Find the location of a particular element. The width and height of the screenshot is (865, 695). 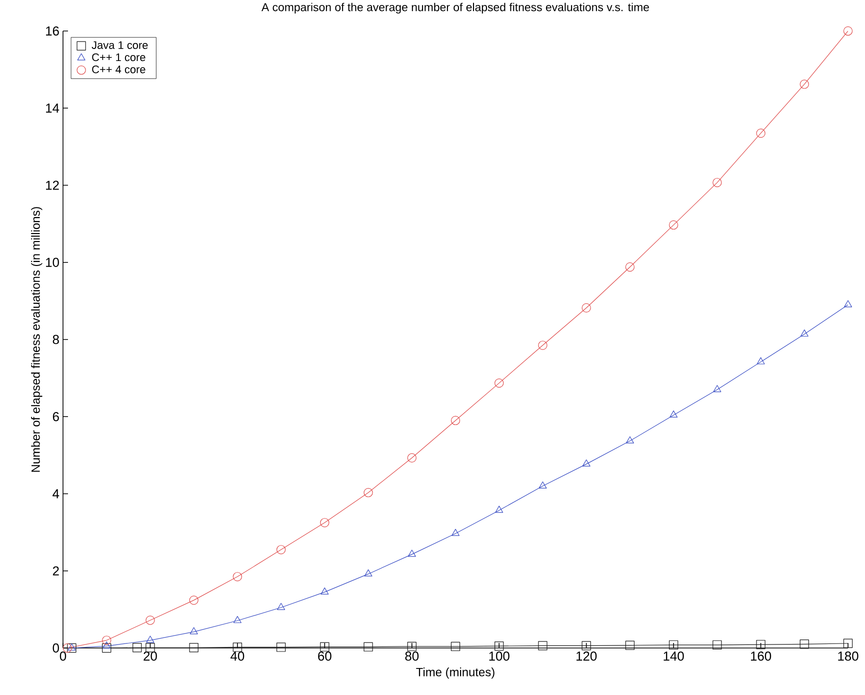

y-tick-label: 6 is located at coordinates (55, 417).